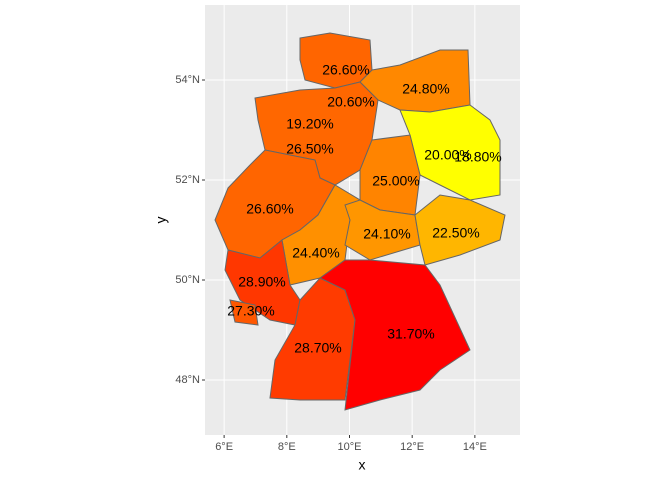 The height and width of the screenshot is (485, 672). What do you see at coordinates (475, 447) in the screenshot?
I see `x-tick-label: 14°E` at bounding box center [475, 447].